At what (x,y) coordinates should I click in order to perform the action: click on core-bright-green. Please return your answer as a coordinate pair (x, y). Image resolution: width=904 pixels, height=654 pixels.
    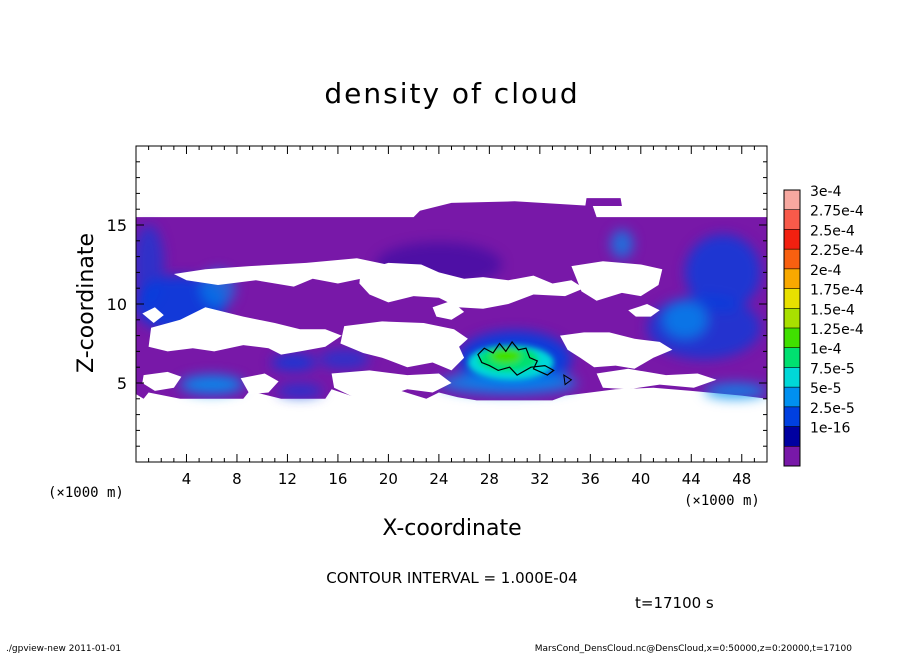
    Looking at the image, I should click on (505, 356).